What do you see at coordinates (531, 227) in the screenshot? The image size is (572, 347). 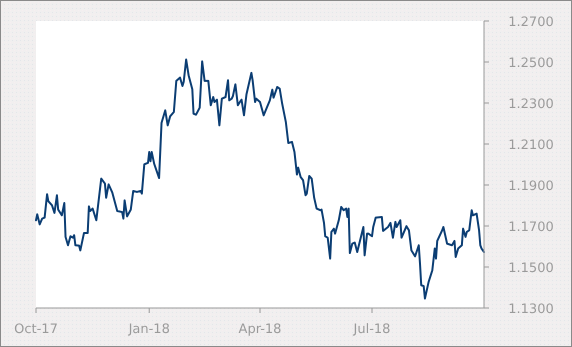 I see `y-tick-label: 1.1700` at bounding box center [531, 227].